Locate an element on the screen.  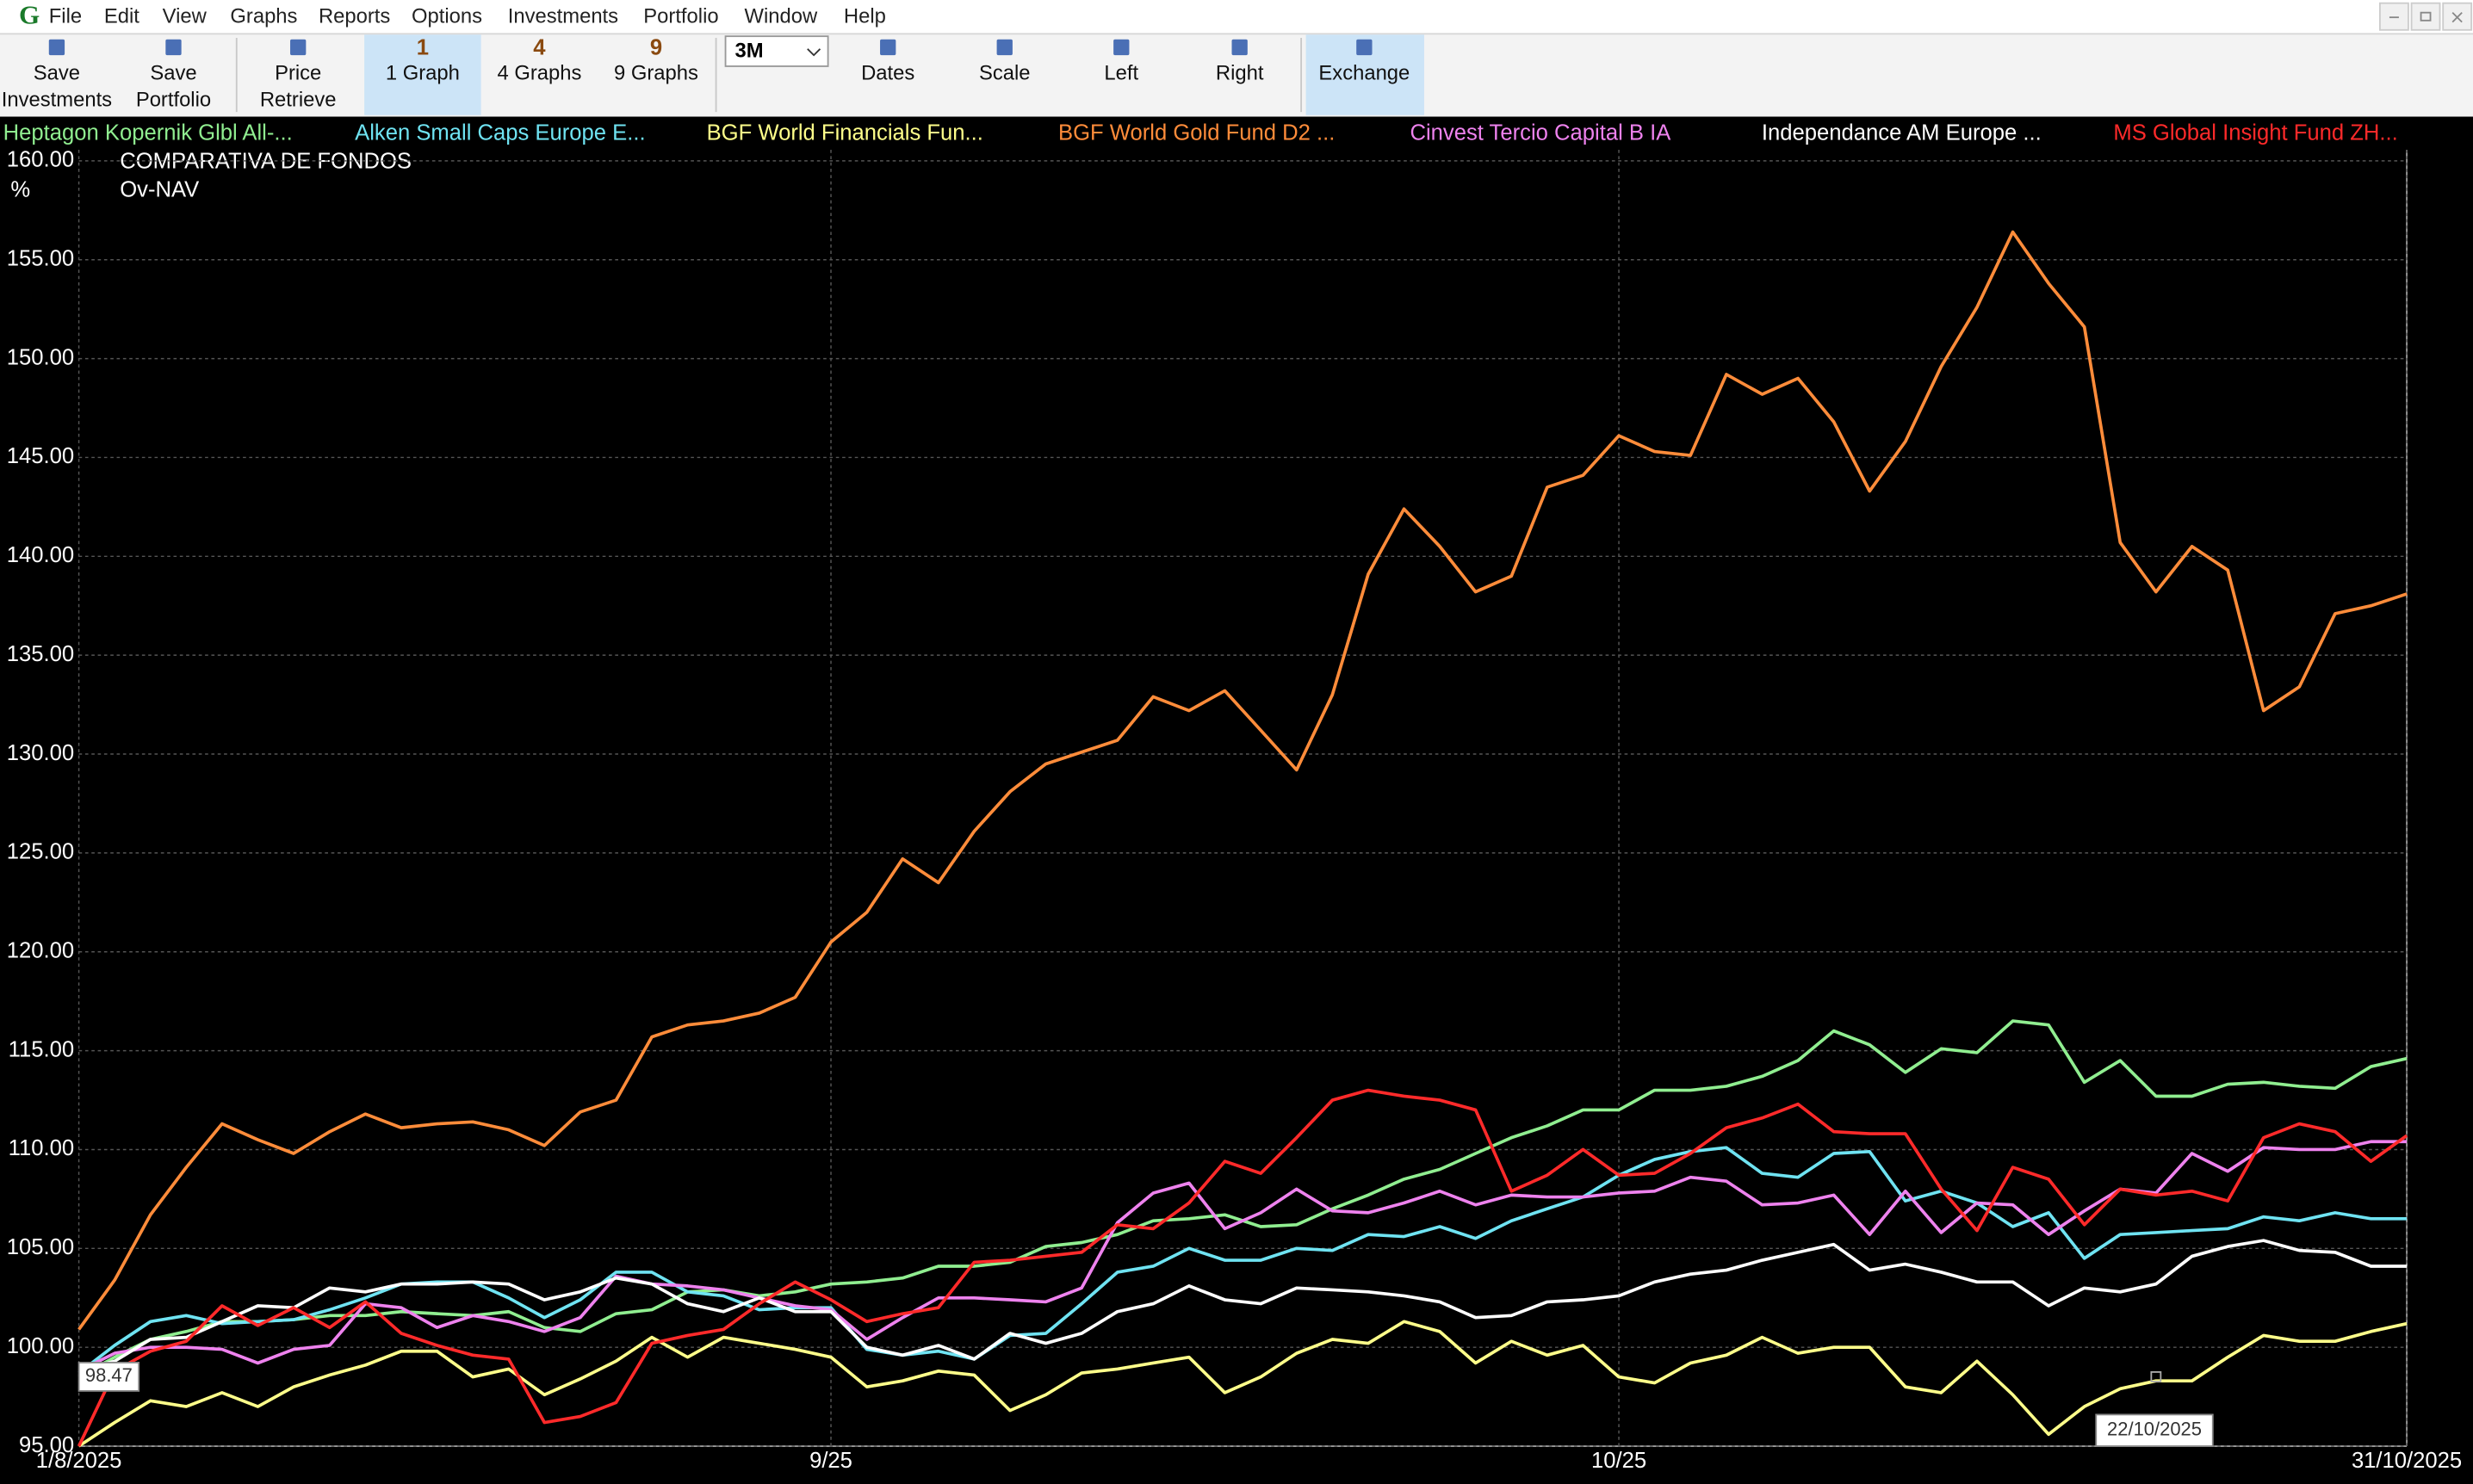
menu-item: Graphs is located at coordinates (263, 16).